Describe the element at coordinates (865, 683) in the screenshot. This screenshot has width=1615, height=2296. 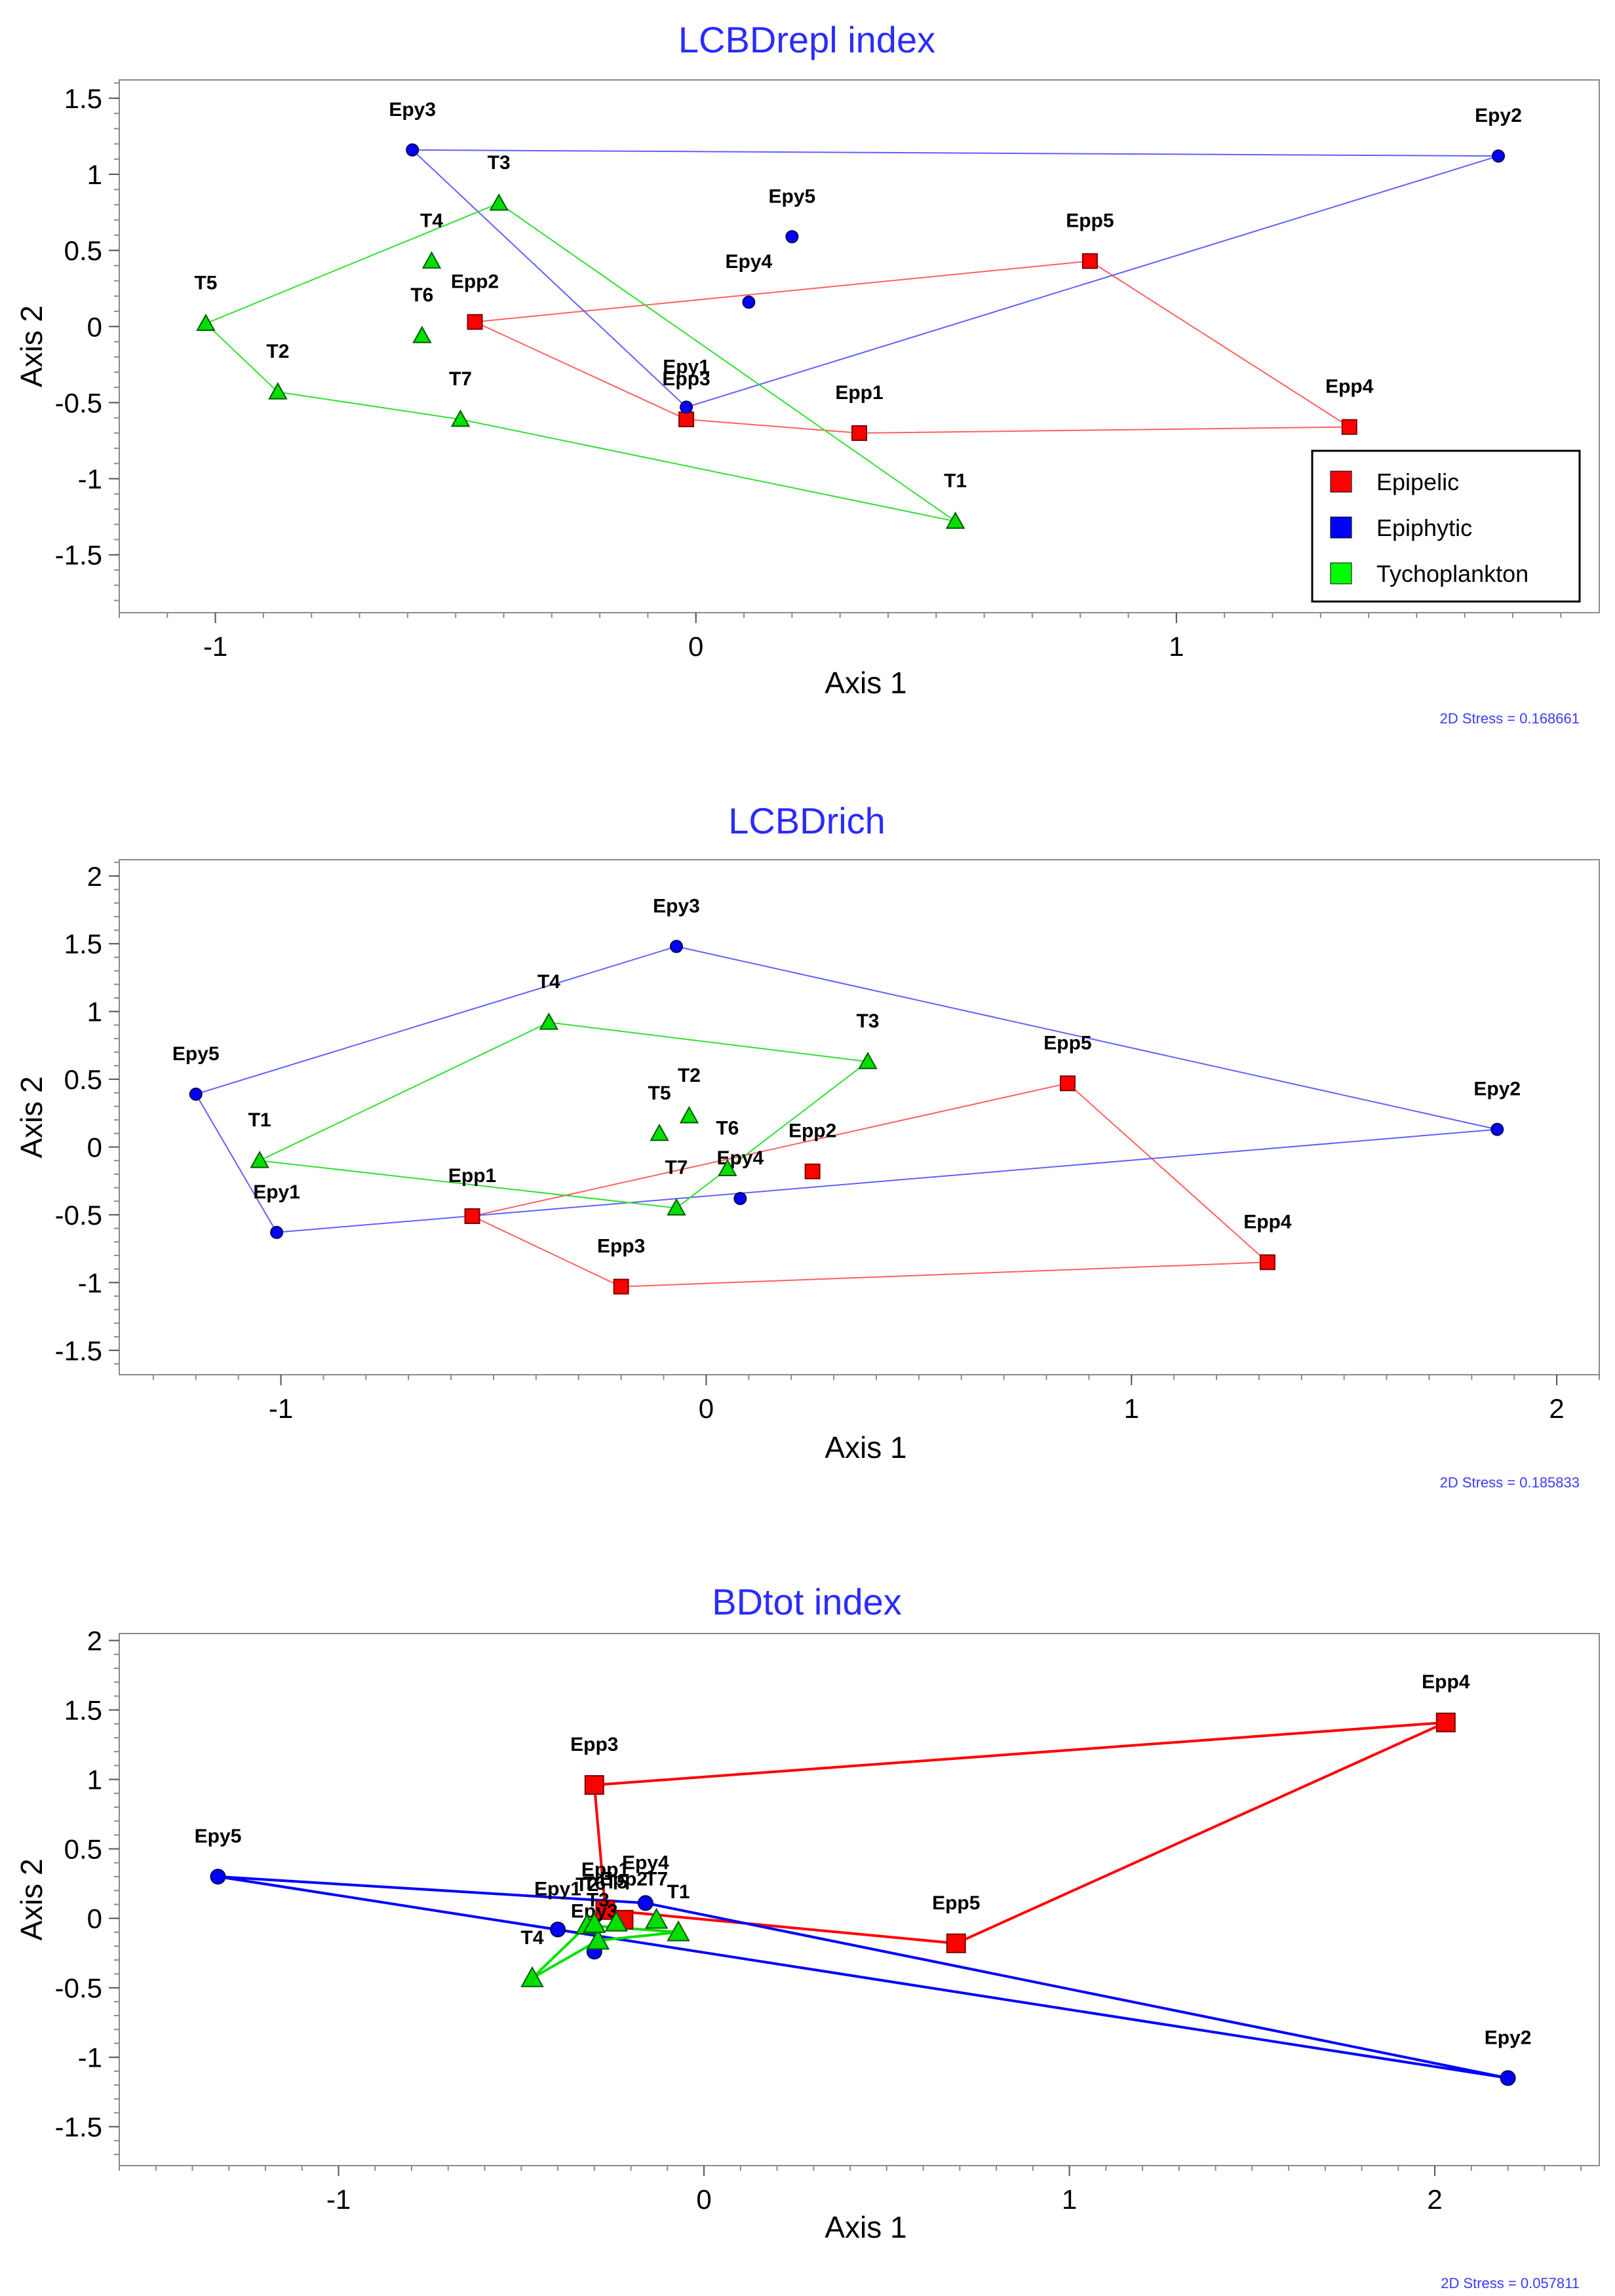
I see `x-axis-label: Axis 1` at that location.